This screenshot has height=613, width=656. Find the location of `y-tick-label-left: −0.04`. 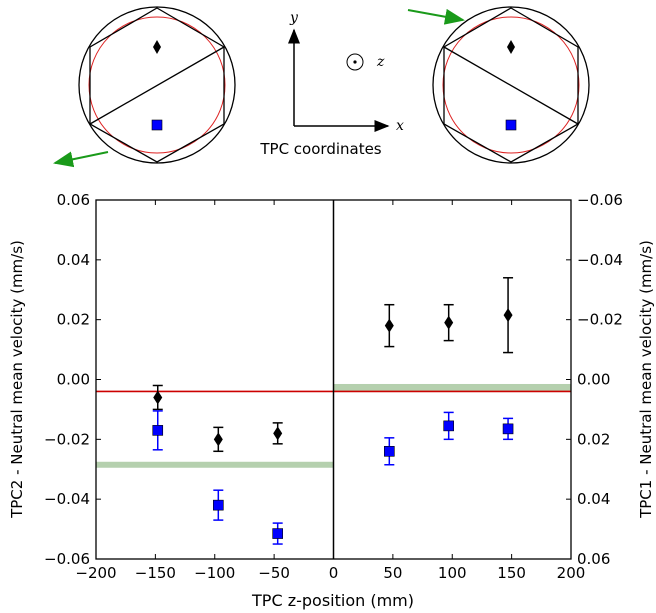

y-tick-label-left: −0.04 is located at coordinates (67, 499).